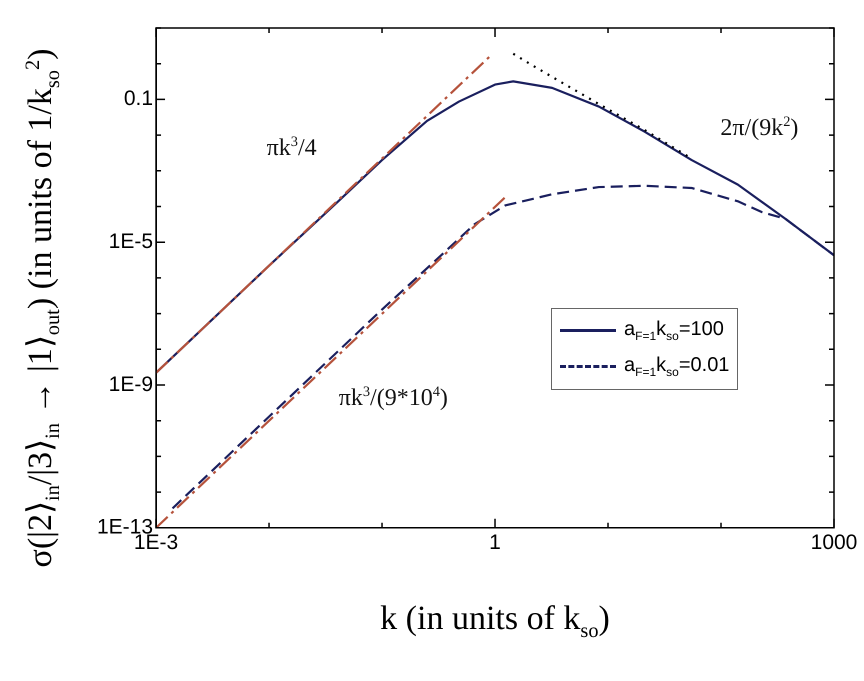  What do you see at coordinates (131, 384) in the screenshot?
I see `y-tick-label: 1E-9` at bounding box center [131, 384].